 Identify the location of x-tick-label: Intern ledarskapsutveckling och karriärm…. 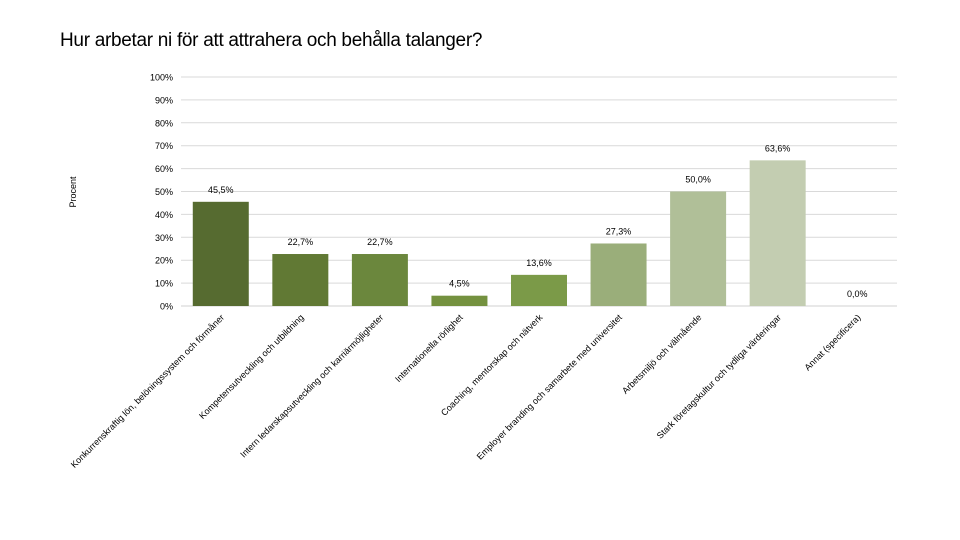
(311, 385).